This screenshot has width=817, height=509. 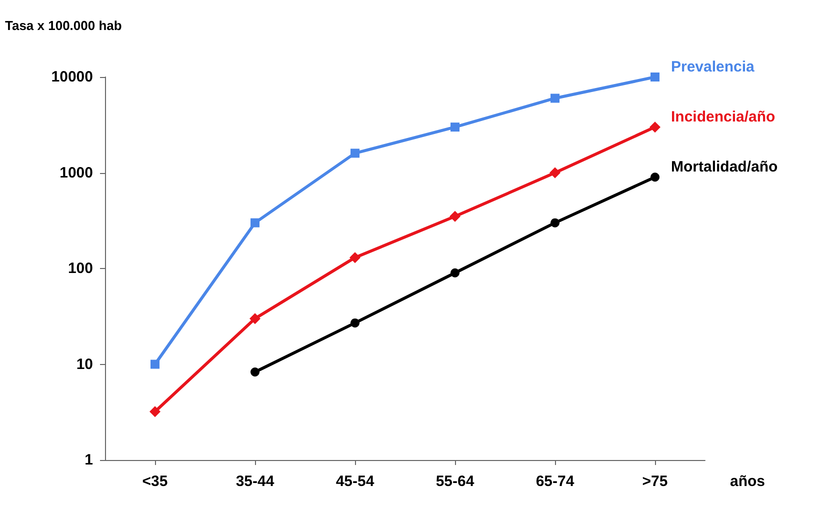 What do you see at coordinates (355, 481) in the screenshot?
I see `x-tick-label: 45-54` at bounding box center [355, 481].